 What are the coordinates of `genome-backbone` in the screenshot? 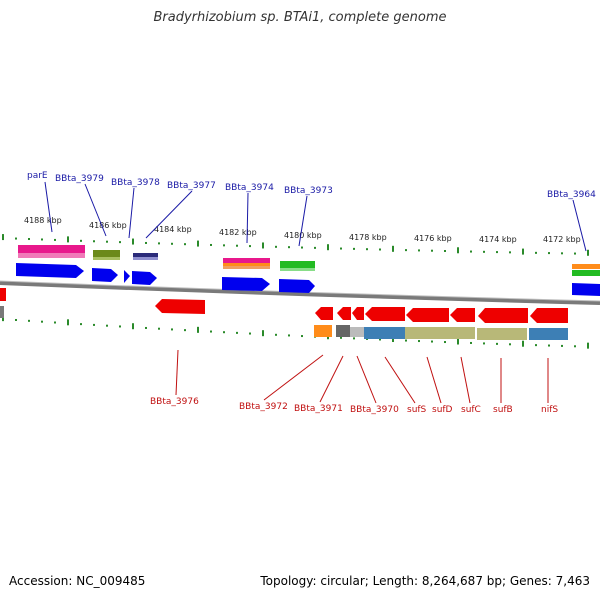 It's located at (300, 293).